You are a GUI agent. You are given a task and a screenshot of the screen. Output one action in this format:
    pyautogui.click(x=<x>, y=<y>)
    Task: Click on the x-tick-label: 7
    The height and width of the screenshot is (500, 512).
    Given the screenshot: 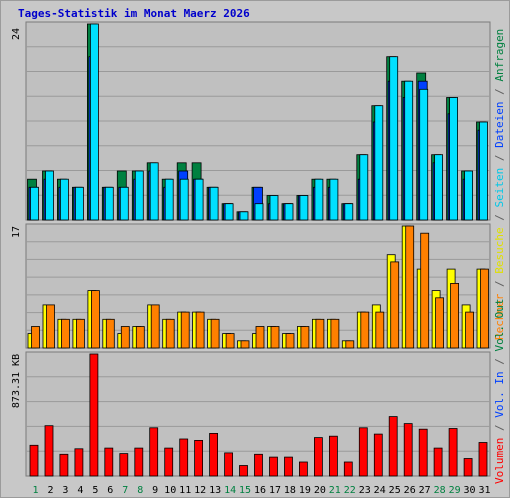 What is the action you would take?
    pyautogui.click(x=125, y=490)
    